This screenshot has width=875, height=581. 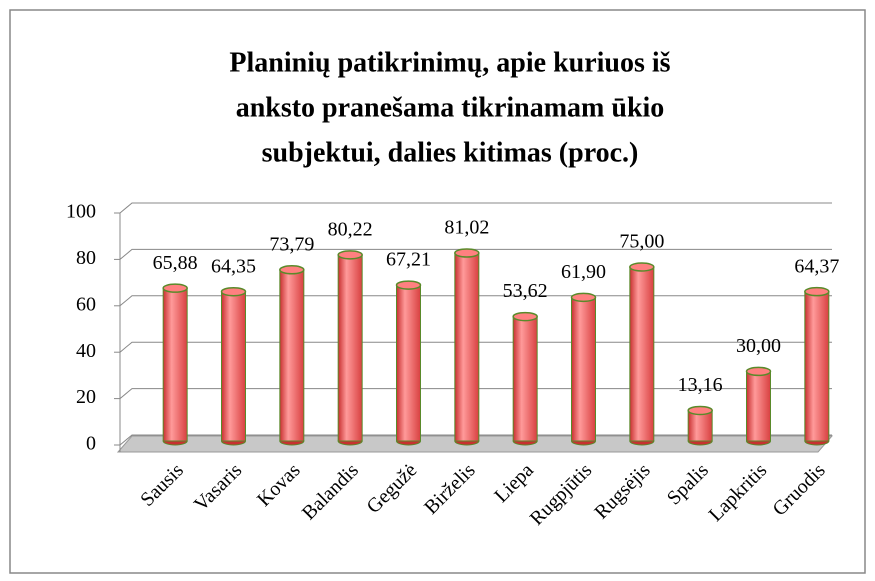 I want to click on value-label: 73,79, so click(x=291, y=244).